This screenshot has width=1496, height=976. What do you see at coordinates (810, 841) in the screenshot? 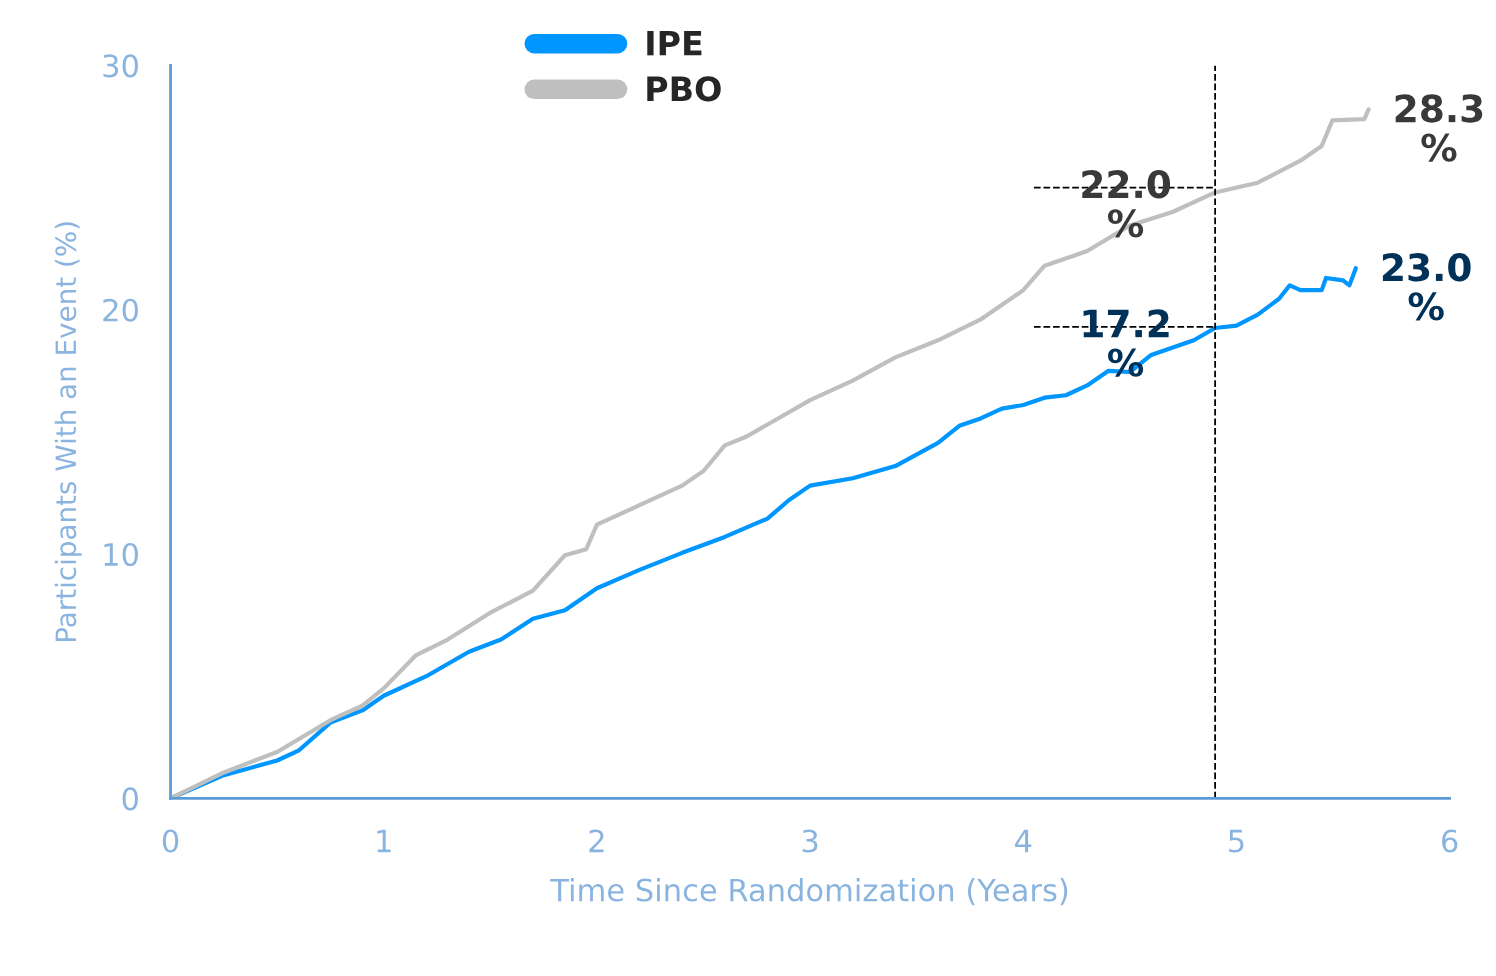
I see `x-tick-label: 3` at bounding box center [810, 841].